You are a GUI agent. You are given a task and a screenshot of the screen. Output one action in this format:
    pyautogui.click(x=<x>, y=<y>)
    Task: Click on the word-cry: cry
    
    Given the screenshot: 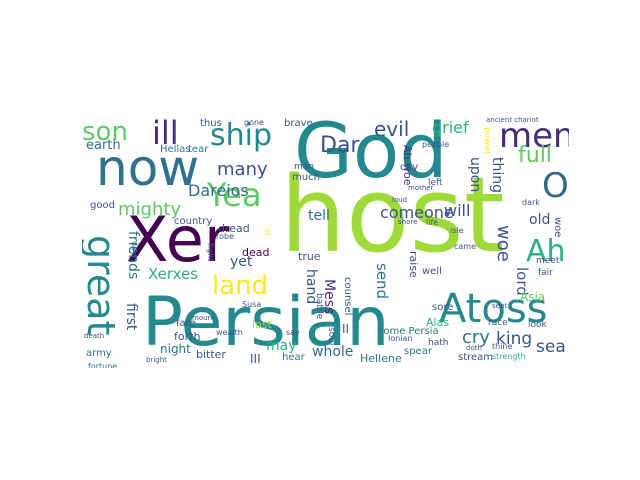 What is the action you would take?
    pyautogui.click(x=476, y=337)
    